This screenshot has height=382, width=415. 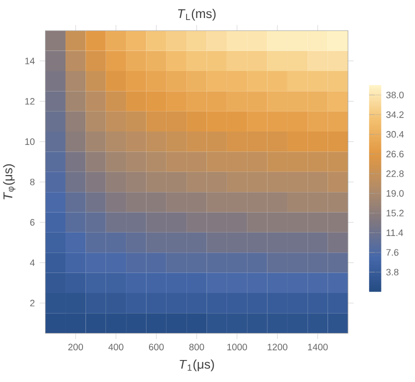 What do you see at coordinates (395, 174) in the screenshot?
I see `color-bar-label: 22.8` at bounding box center [395, 174].